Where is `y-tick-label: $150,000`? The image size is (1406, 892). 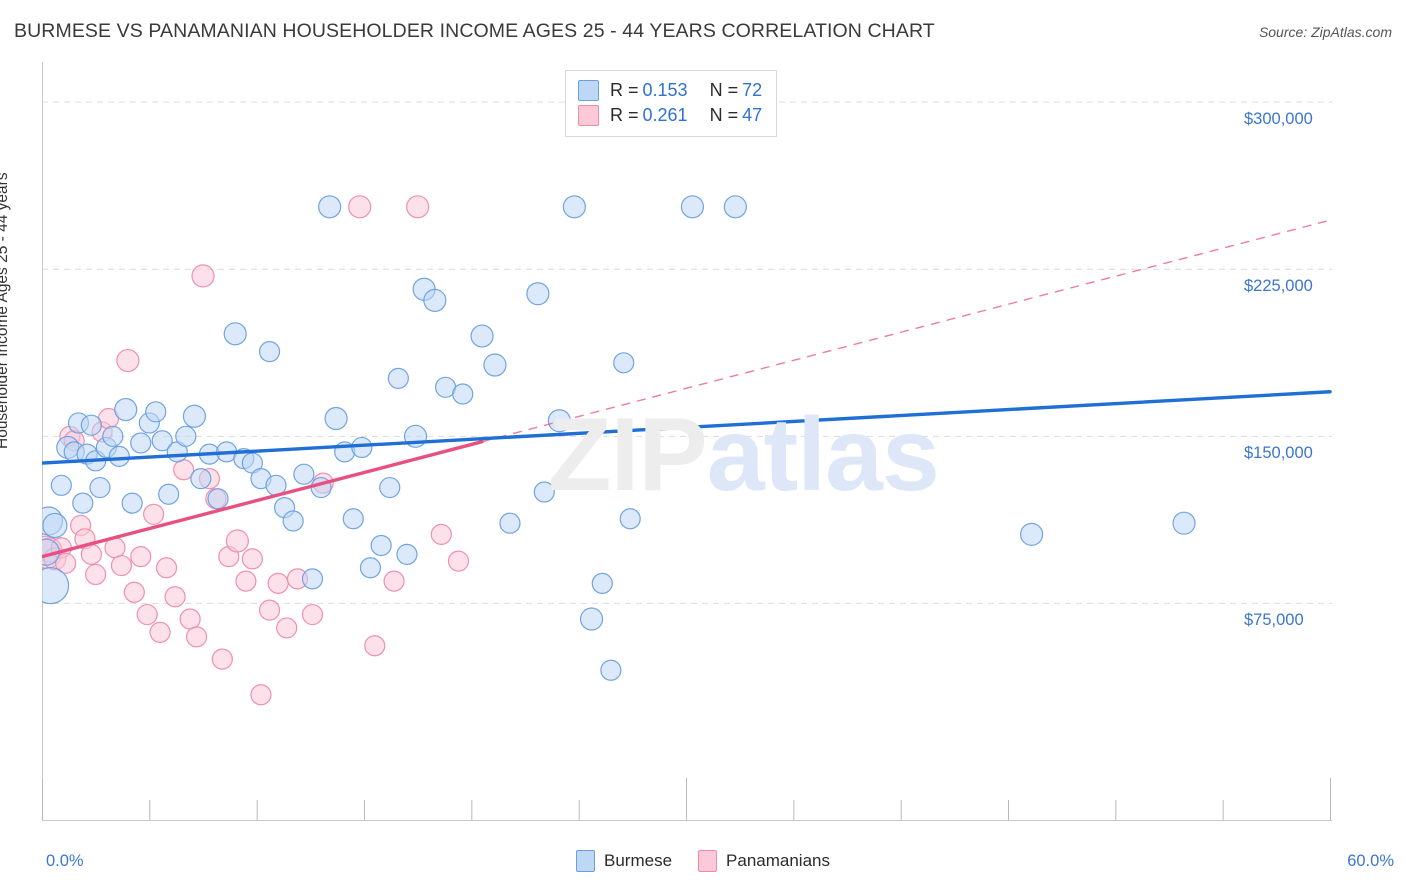 y-tick-label: $150,000 is located at coordinates (1278, 453).